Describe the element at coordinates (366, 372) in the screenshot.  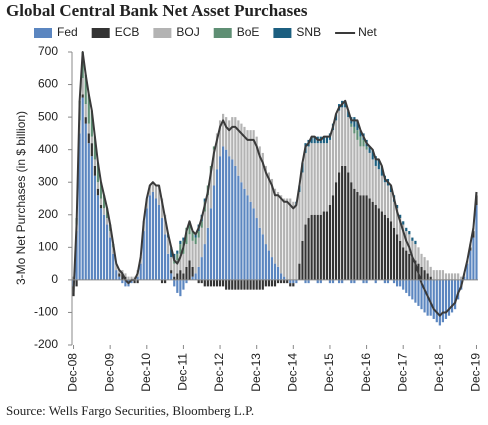
I see `x-tick-label: Dec-16` at that location.